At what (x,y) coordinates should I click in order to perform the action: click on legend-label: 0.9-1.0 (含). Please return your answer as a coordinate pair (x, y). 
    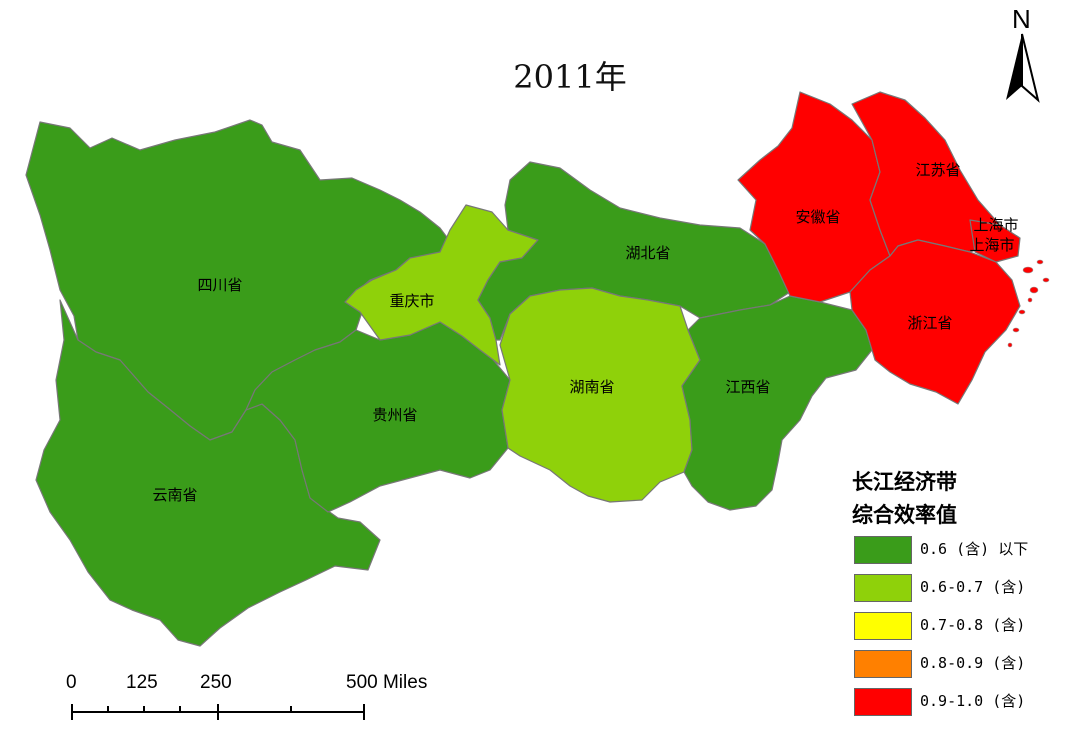
    Looking at the image, I should click on (973, 701).